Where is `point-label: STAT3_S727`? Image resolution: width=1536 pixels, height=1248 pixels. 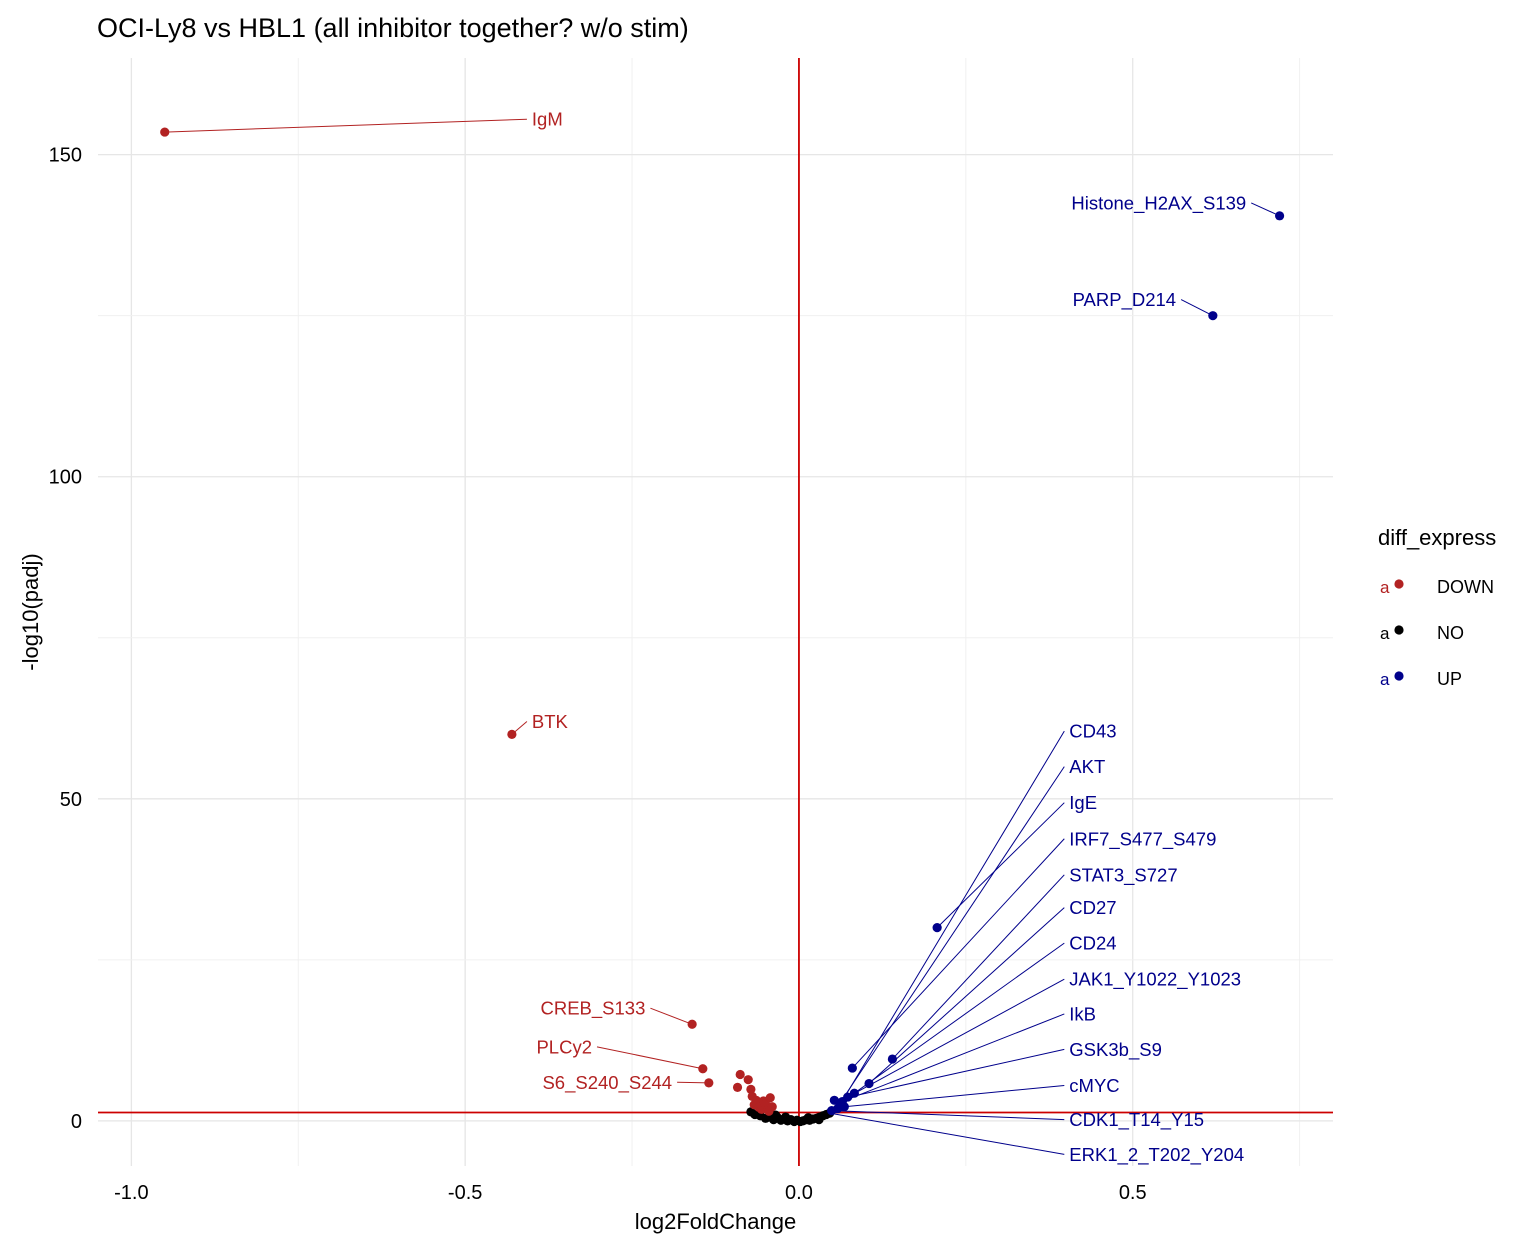 point-label: STAT3_S727 is located at coordinates (1123, 875).